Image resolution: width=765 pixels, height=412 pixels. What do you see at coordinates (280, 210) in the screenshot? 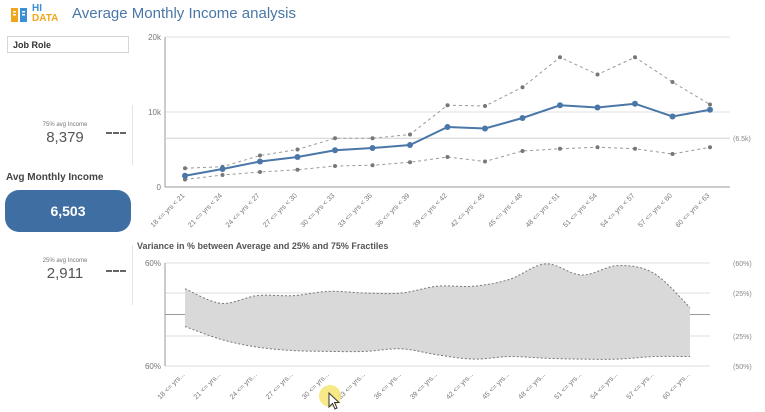
I see `x-tick-label: 27 <= yrs < 30` at bounding box center [280, 210].